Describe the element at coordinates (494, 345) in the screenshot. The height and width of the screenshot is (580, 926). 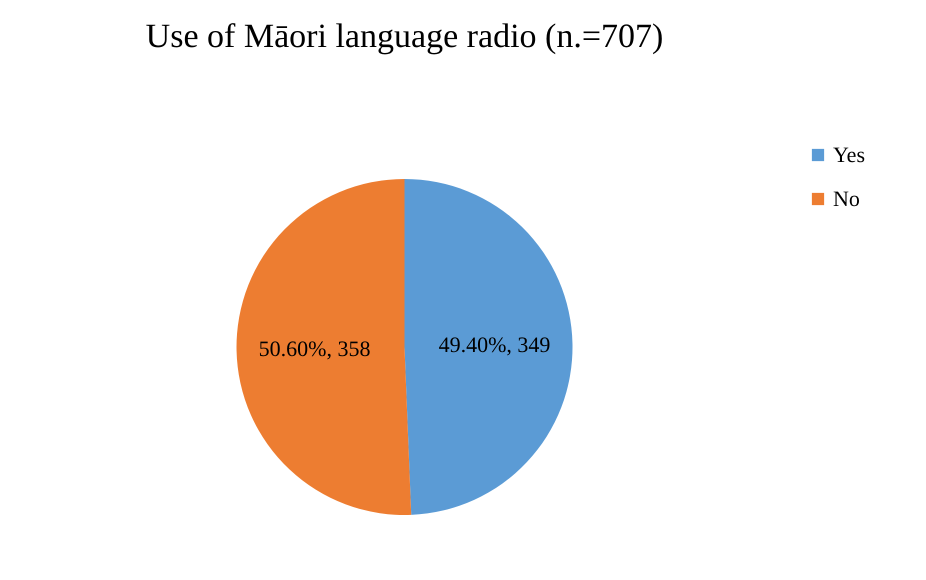
I see `data-label: 49.40%, 349` at that location.